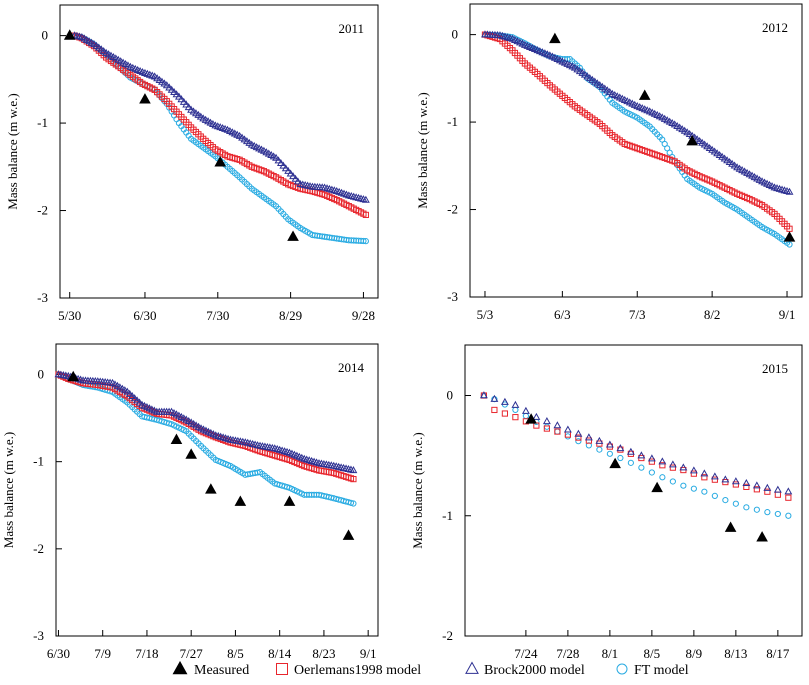  I want to click on legend-marker-oerlemans, so click(282, 669).